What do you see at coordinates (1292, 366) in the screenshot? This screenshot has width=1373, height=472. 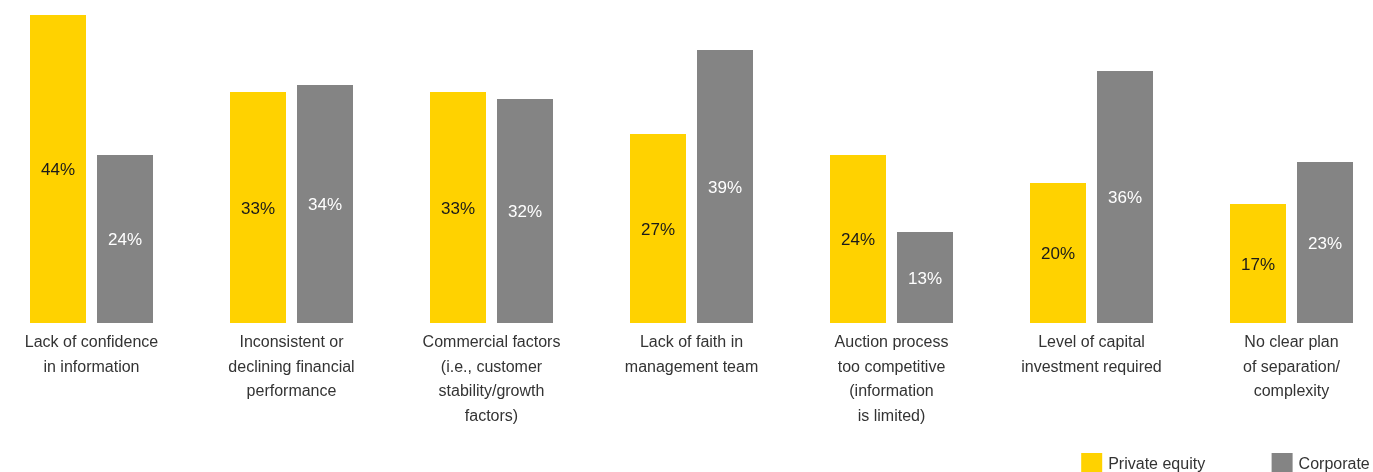 I see `x-tick-label: No clear plan of separation/ complexity` at bounding box center [1292, 366].